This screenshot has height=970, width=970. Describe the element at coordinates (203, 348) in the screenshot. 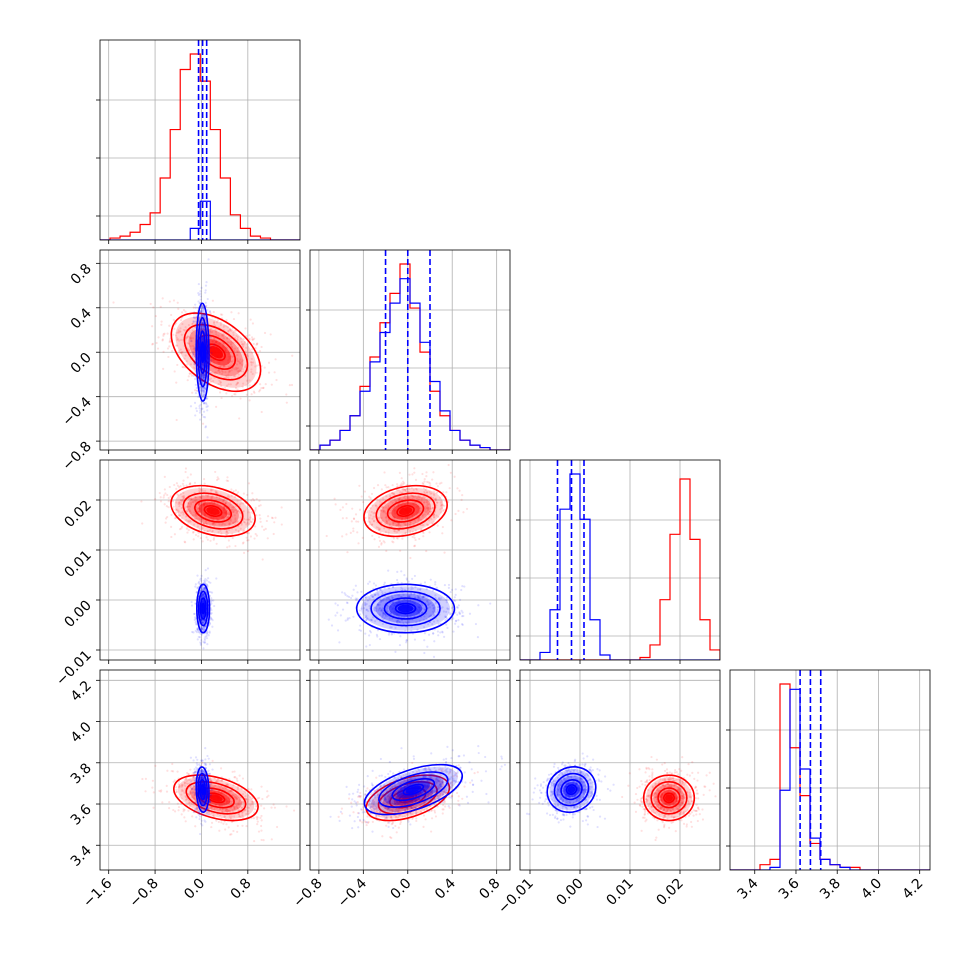

I see `density-layer` at that location.